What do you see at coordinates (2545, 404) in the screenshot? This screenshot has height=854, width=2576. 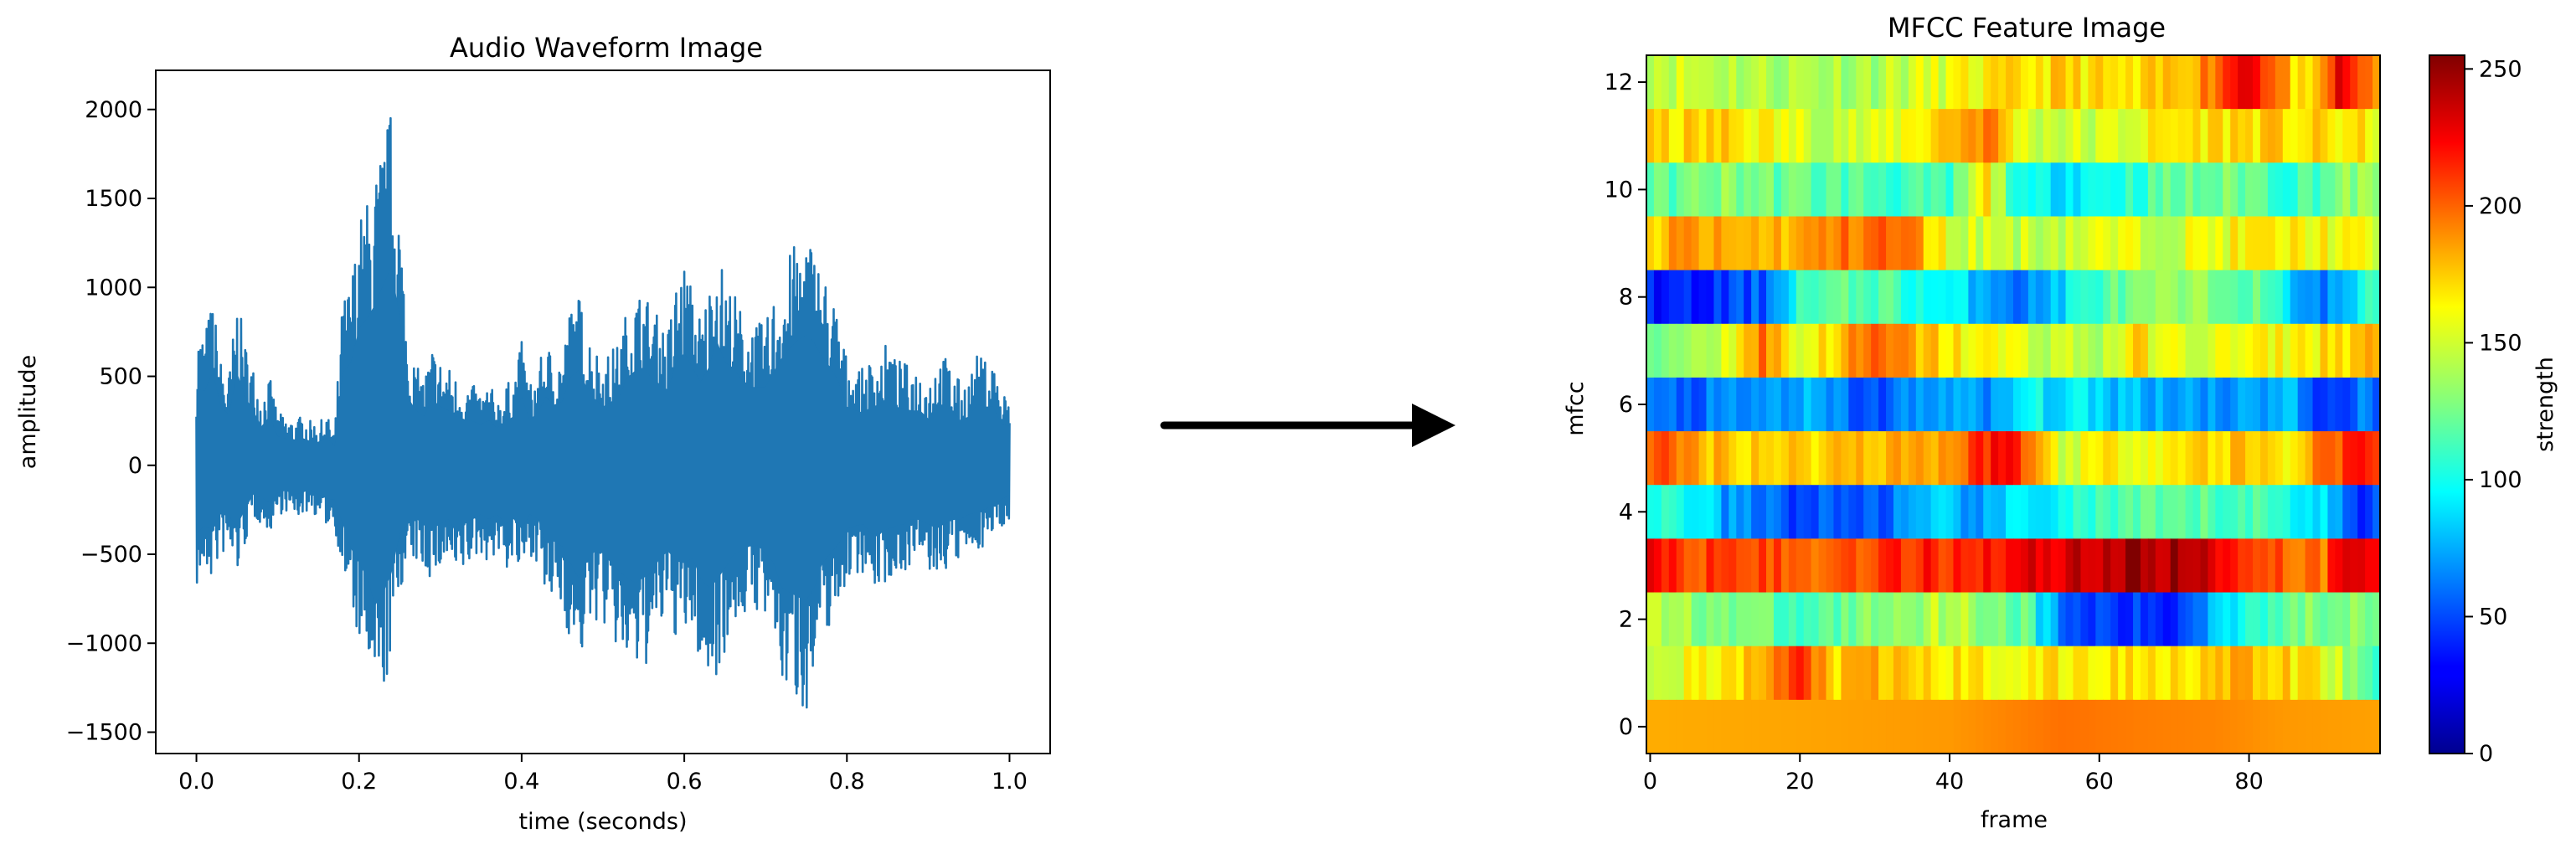 I see `colorbar-label: strength` at bounding box center [2545, 404].